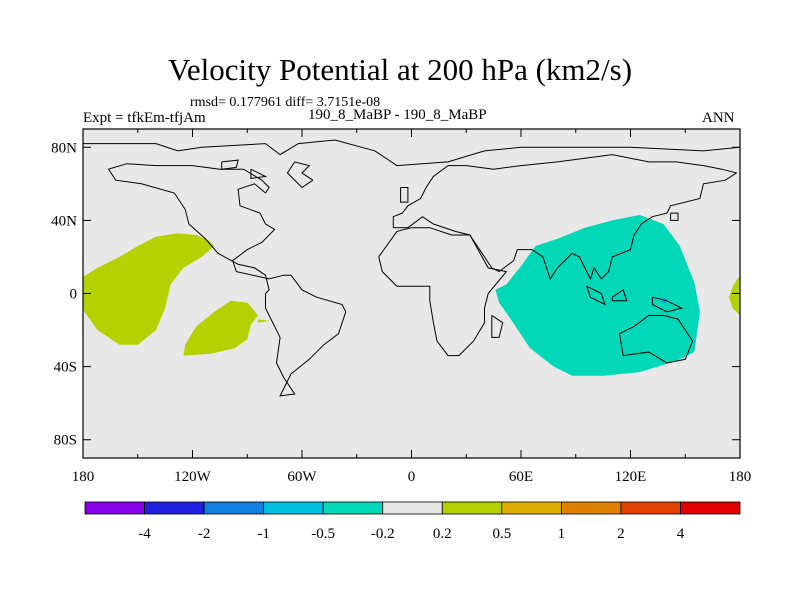 This screenshot has height=600, width=800. Describe the element at coordinates (74, 295) in the screenshot. I see `y-tick-label: 0` at that location.